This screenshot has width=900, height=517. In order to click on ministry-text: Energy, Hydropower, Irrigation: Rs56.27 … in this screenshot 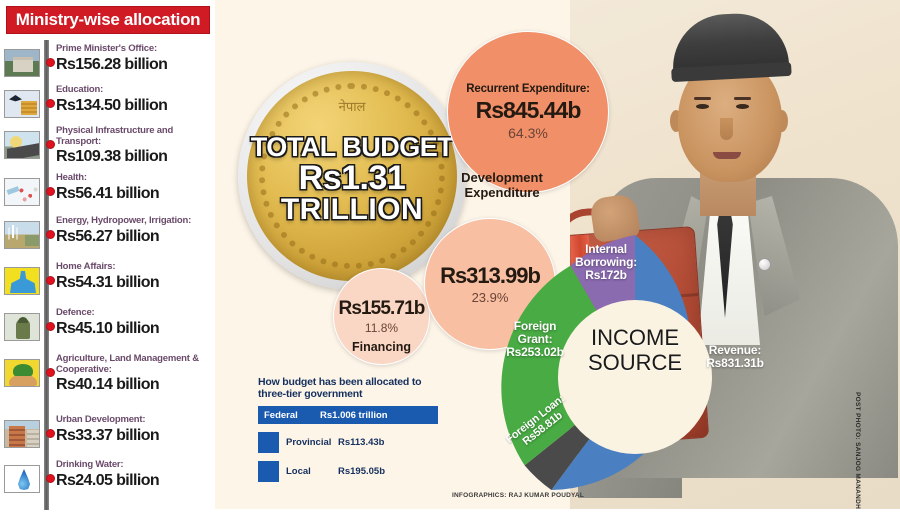, I will do `click(134, 230)`.